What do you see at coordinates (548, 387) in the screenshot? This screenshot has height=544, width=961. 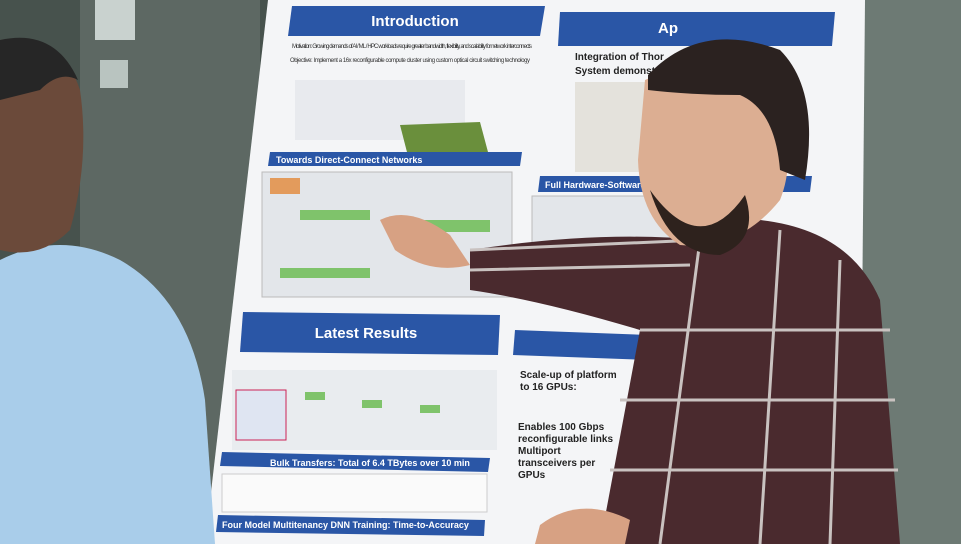 I see `body-text: to 16 GPUs:` at bounding box center [548, 387].